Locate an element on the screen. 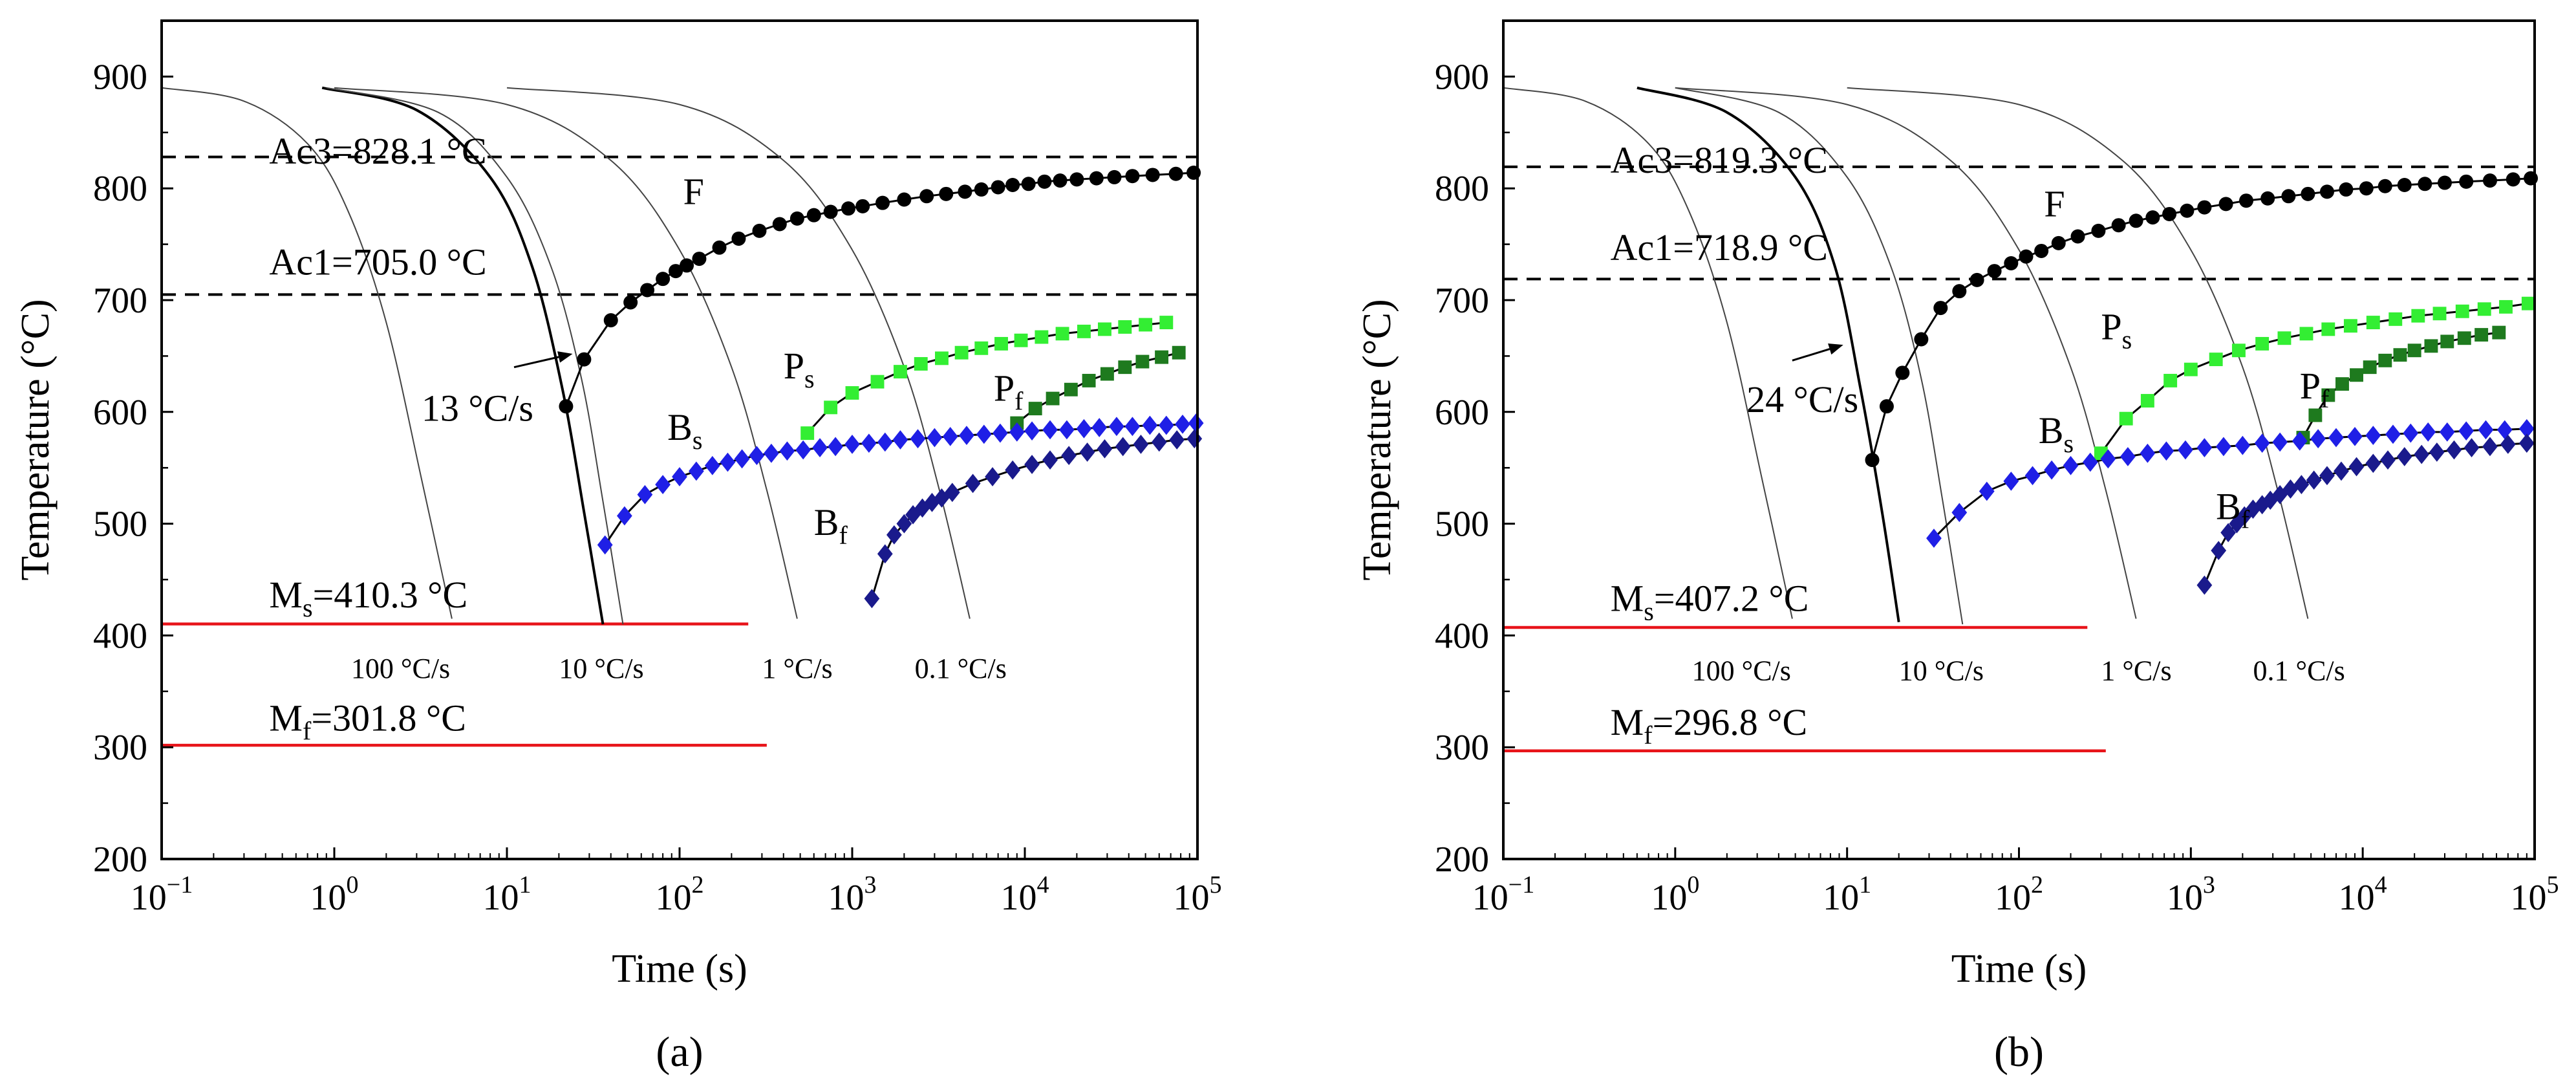  bainite-start-label: Bs is located at coordinates (684, 430).